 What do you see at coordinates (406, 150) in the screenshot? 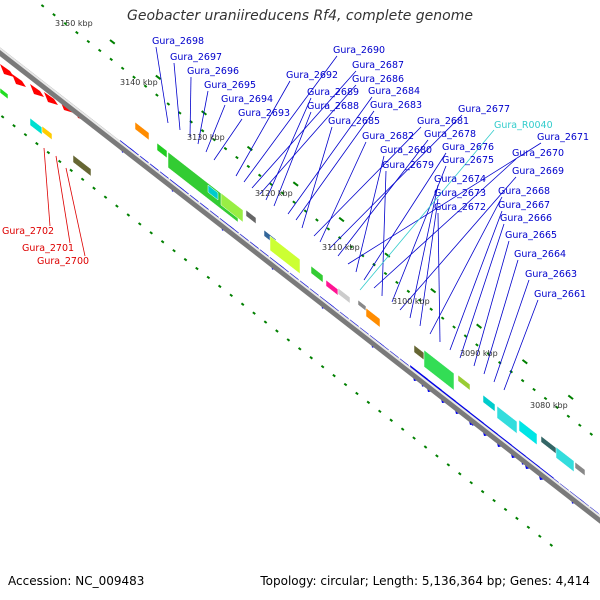
I see `gene-label: Gura_2680` at bounding box center [406, 150].